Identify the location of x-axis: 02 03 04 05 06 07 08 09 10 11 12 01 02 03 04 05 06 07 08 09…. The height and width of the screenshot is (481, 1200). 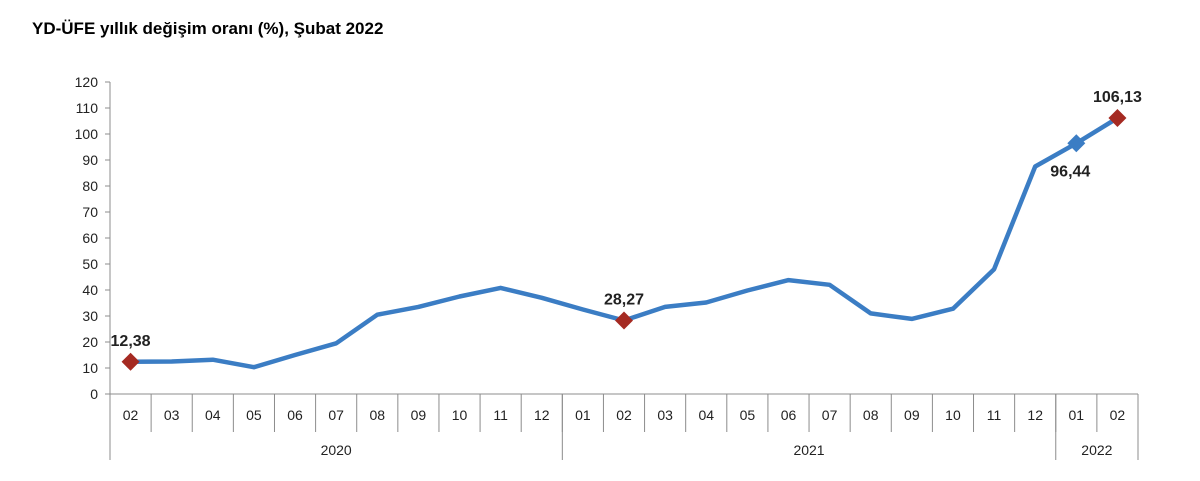
(624, 426).